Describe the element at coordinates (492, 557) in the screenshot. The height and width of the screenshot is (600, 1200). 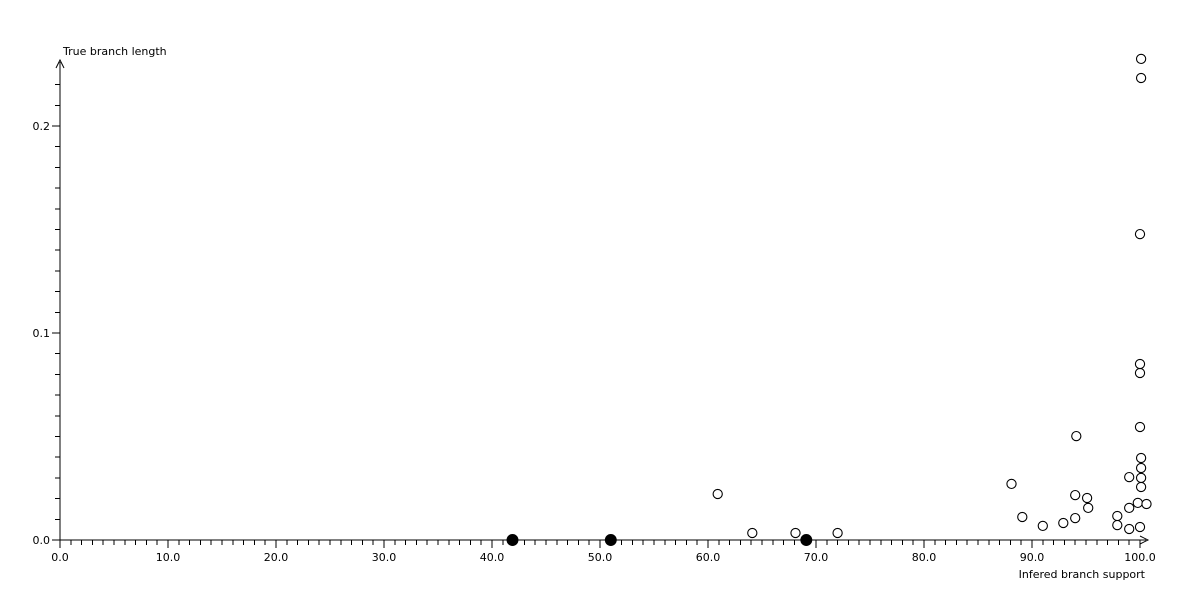
I see `x-tick-label: 40.0` at that location.